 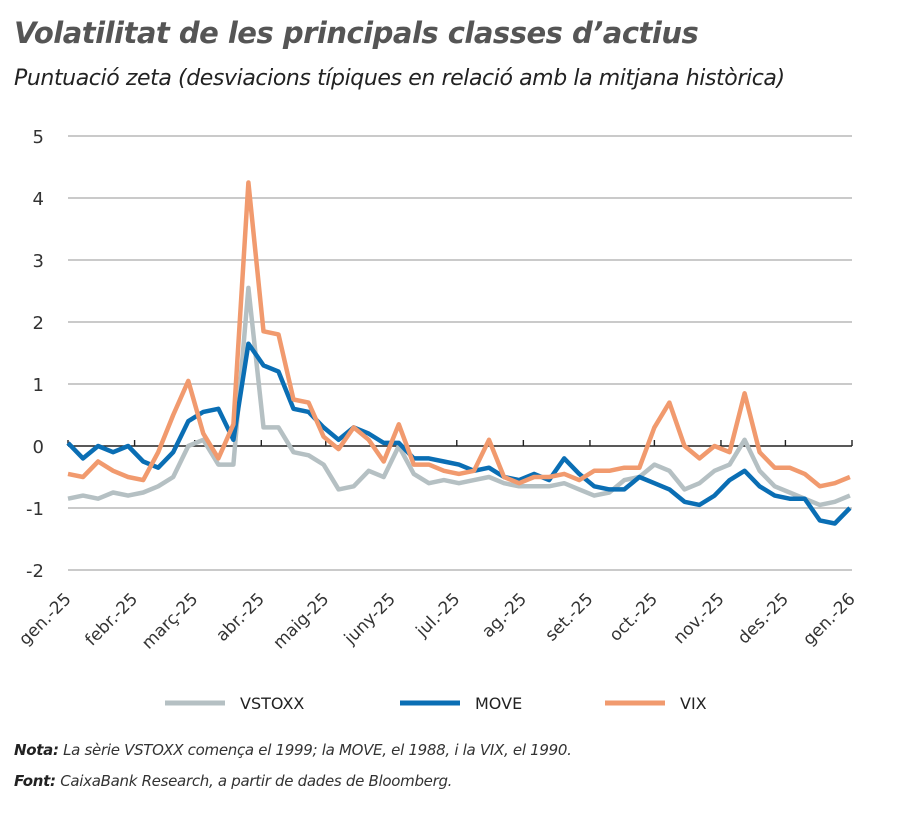 What do you see at coordinates (240, 617) in the screenshot?
I see `x-tick-label: abr.-25` at bounding box center [240, 617].